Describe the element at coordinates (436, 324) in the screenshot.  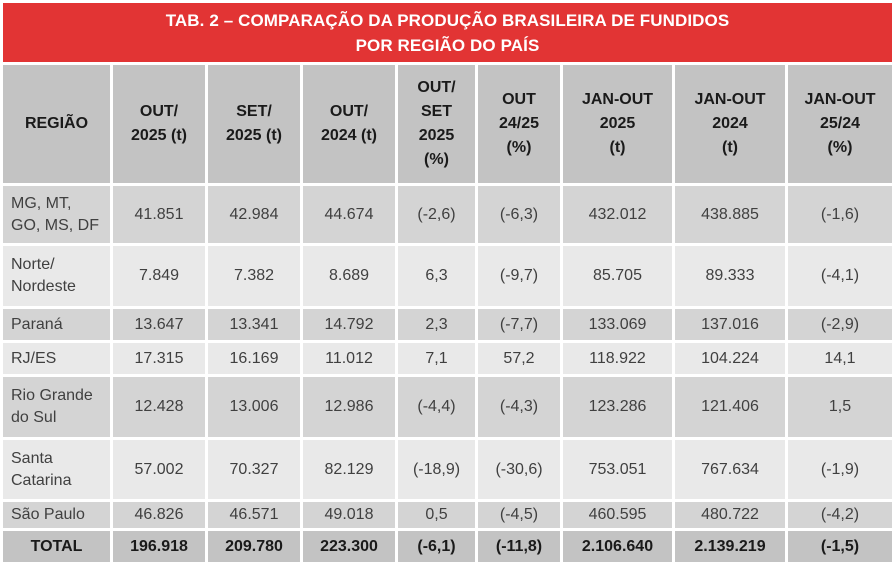
I see `value-cell: 2,3` at that location.